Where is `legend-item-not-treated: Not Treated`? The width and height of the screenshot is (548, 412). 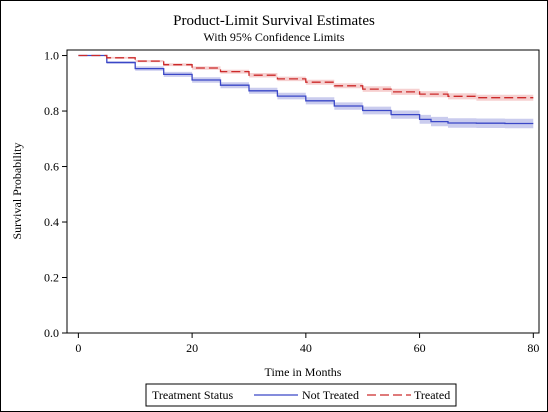
legend-item-not-treated: Not Treated is located at coordinates (330, 395).